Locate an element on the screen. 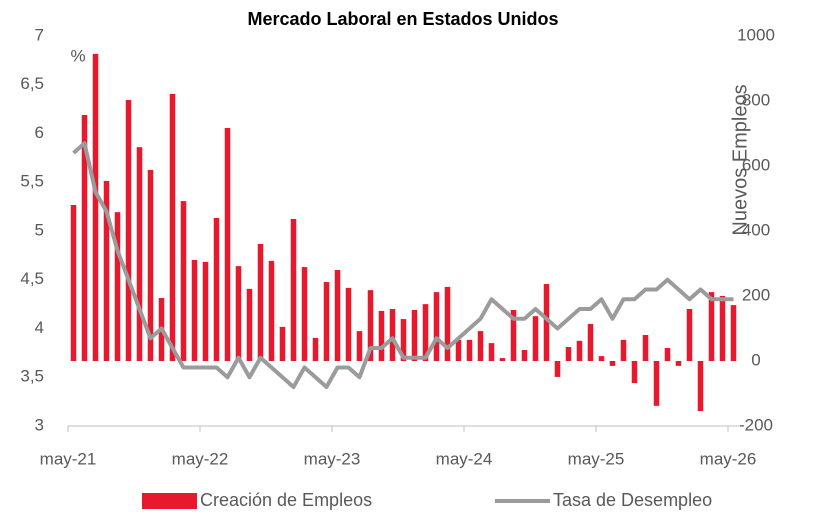 Image resolution: width=813 pixels, height=516 pixels. y2-tick-label: 400 is located at coordinates (756, 229).